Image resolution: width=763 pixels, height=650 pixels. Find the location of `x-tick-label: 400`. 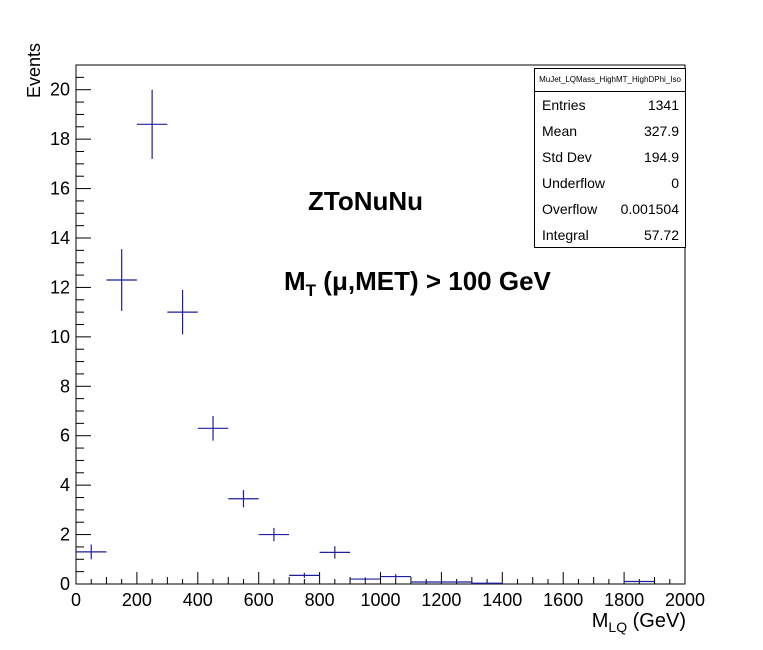

x-tick-label: 400 is located at coordinates (198, 600).